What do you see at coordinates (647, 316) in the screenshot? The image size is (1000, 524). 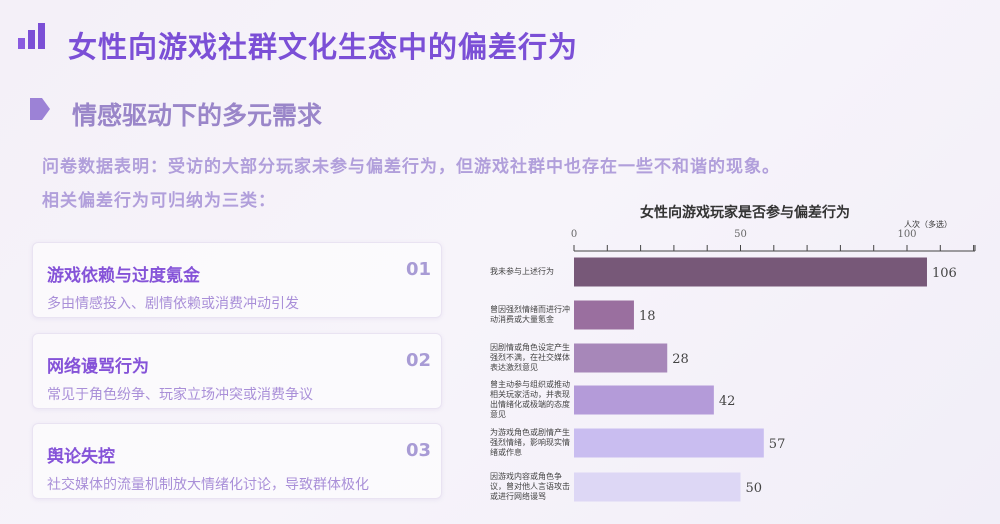 I see `data-label: 18` at bounding box center [647, 316].